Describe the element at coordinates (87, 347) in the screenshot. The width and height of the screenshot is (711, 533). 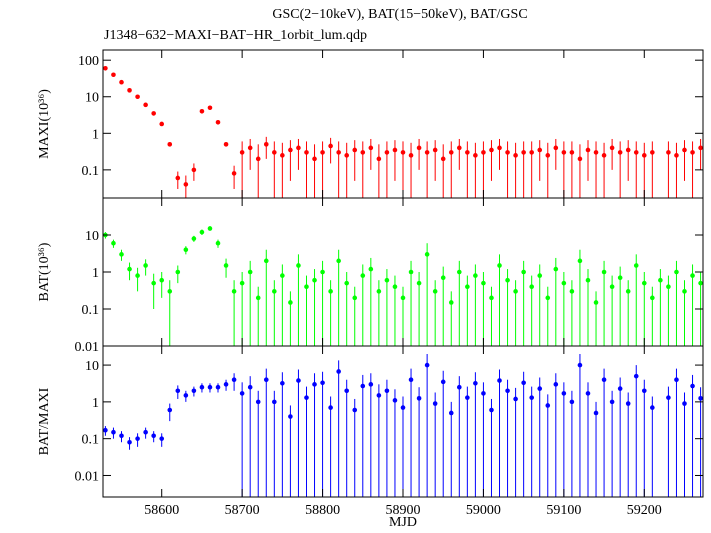
I see `y-tick-label: 0.01` at that location.